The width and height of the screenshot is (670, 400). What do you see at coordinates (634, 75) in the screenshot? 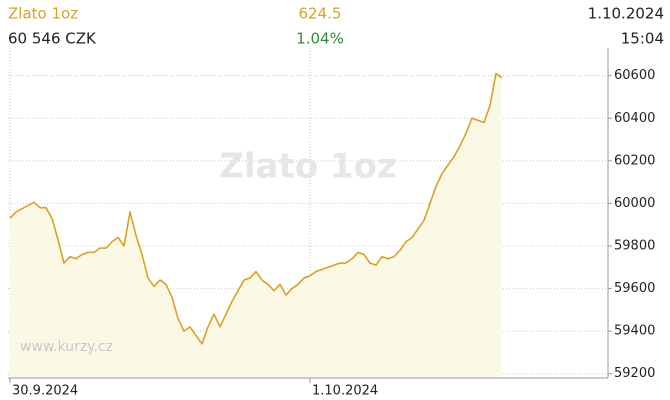
I see `y-tick-label: 60600` at bounding box center [634, 75].